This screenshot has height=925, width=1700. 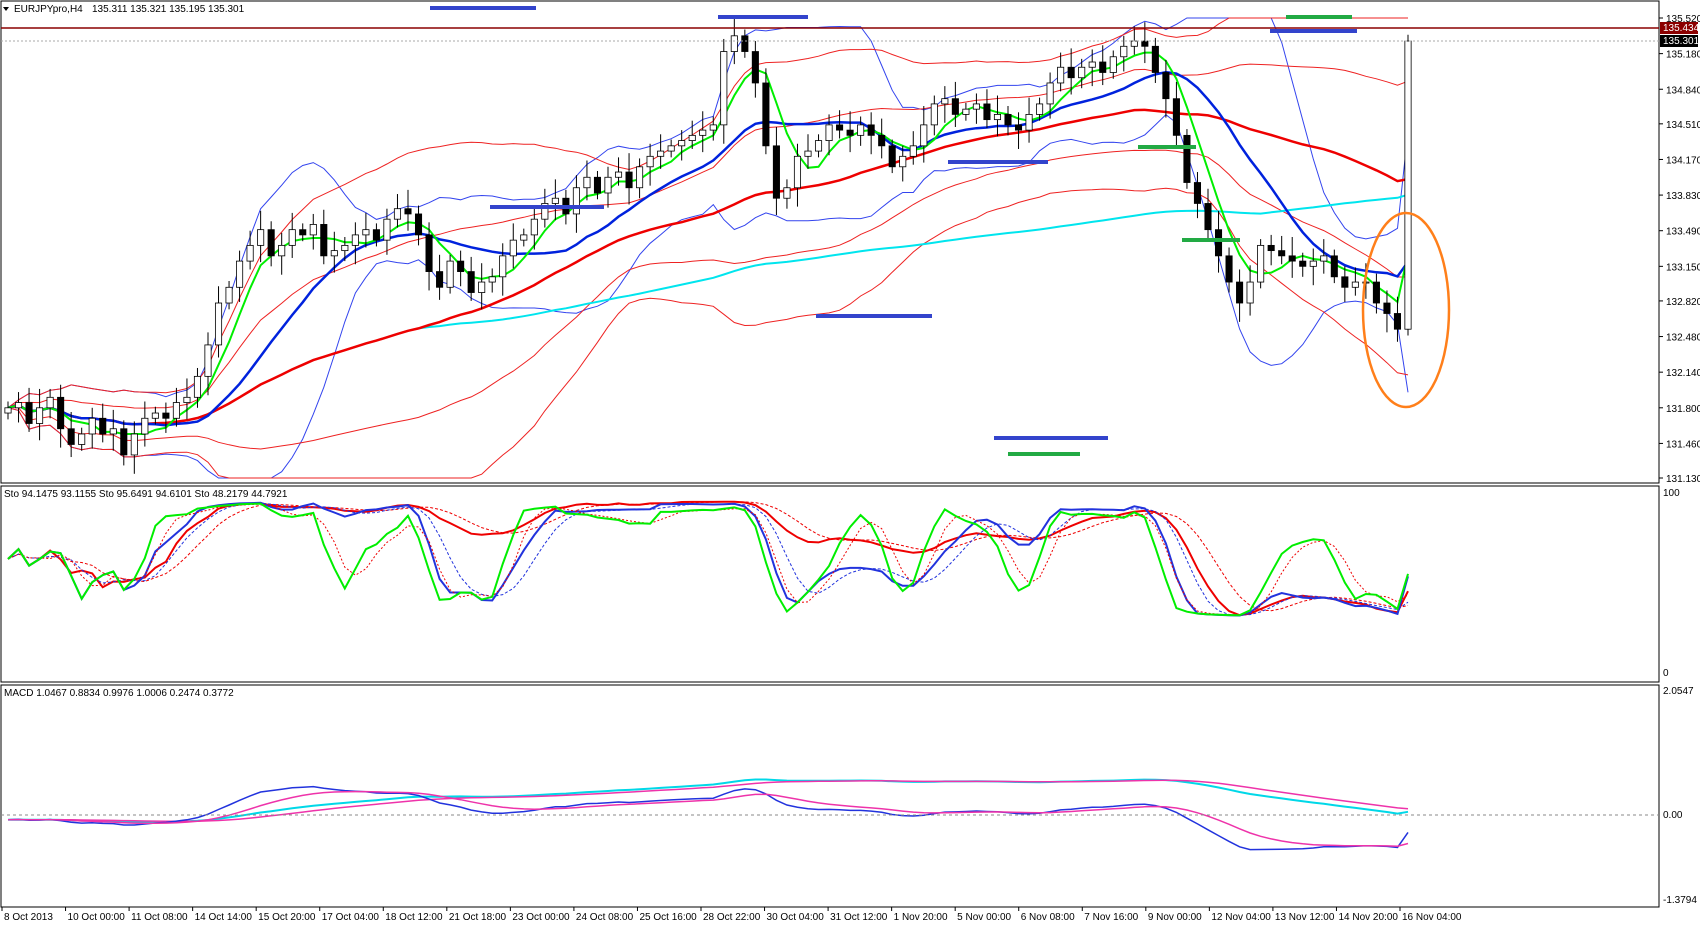 What do you see at coordinates (1679, 28) in the screenshot?
I see `resistance-price-tag` at bounding box center [1679, 28].